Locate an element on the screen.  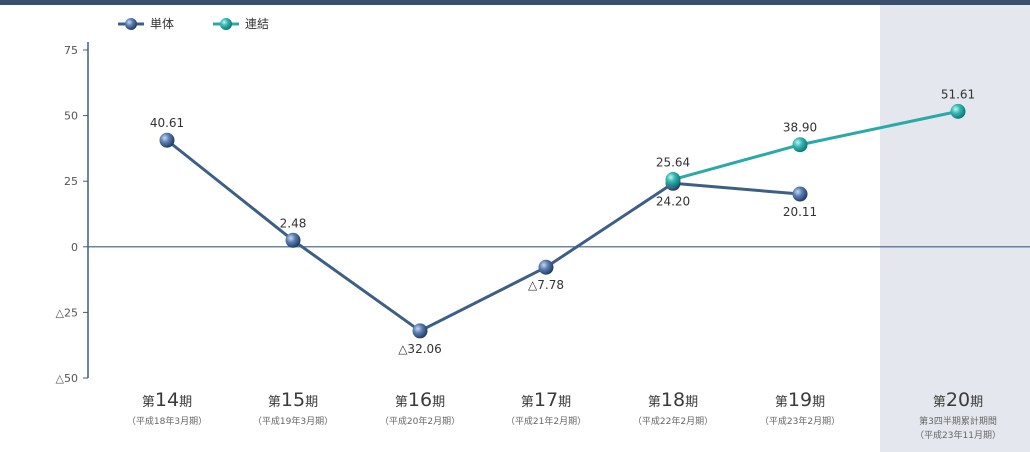
x-category-subtitle: （平成23年11月期） is located at coordinates (958, 435).